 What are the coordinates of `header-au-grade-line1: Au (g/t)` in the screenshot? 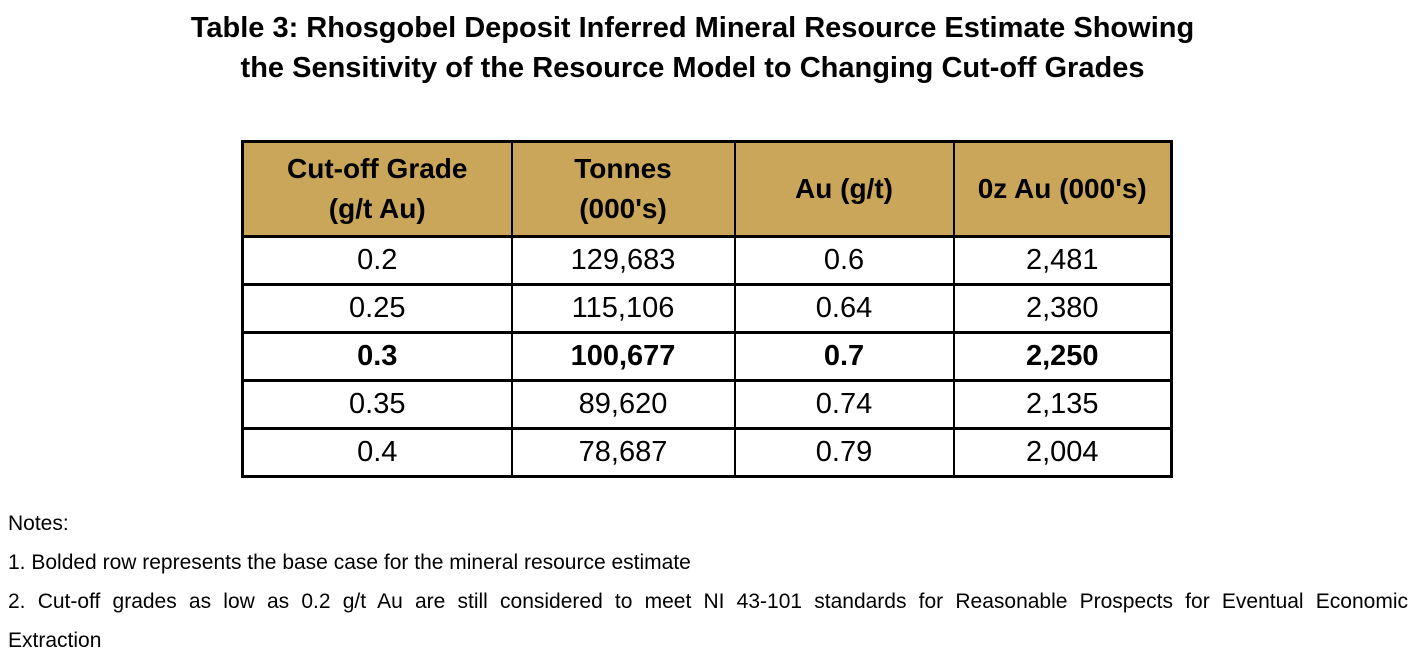 It's located at (844, 188).